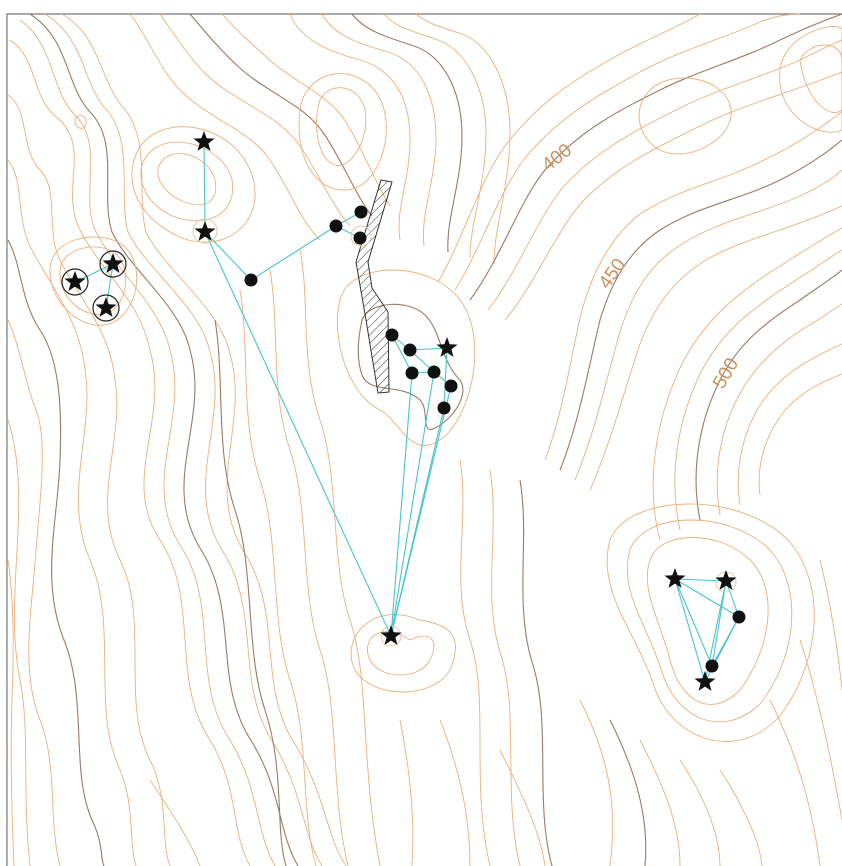  Describe the element at coordinates (612, 274) in the screenshot. I see `contour-label-450: 450` at that location.